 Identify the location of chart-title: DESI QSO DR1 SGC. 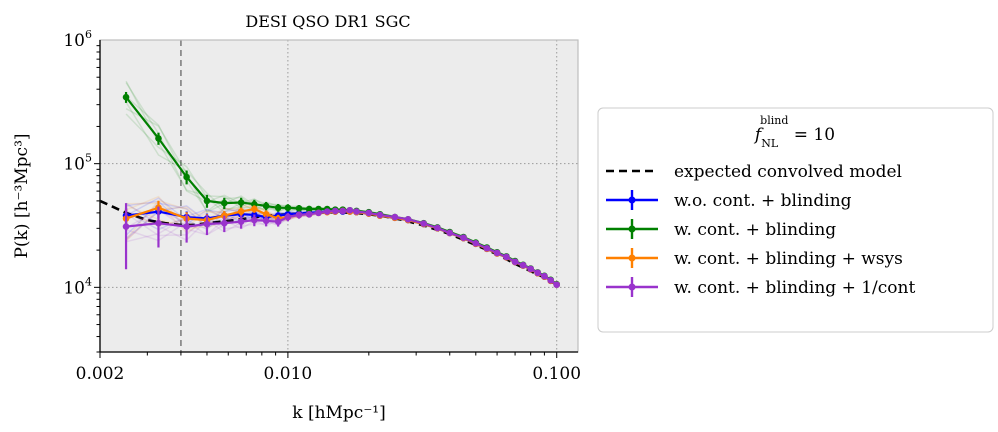
(327, 21).